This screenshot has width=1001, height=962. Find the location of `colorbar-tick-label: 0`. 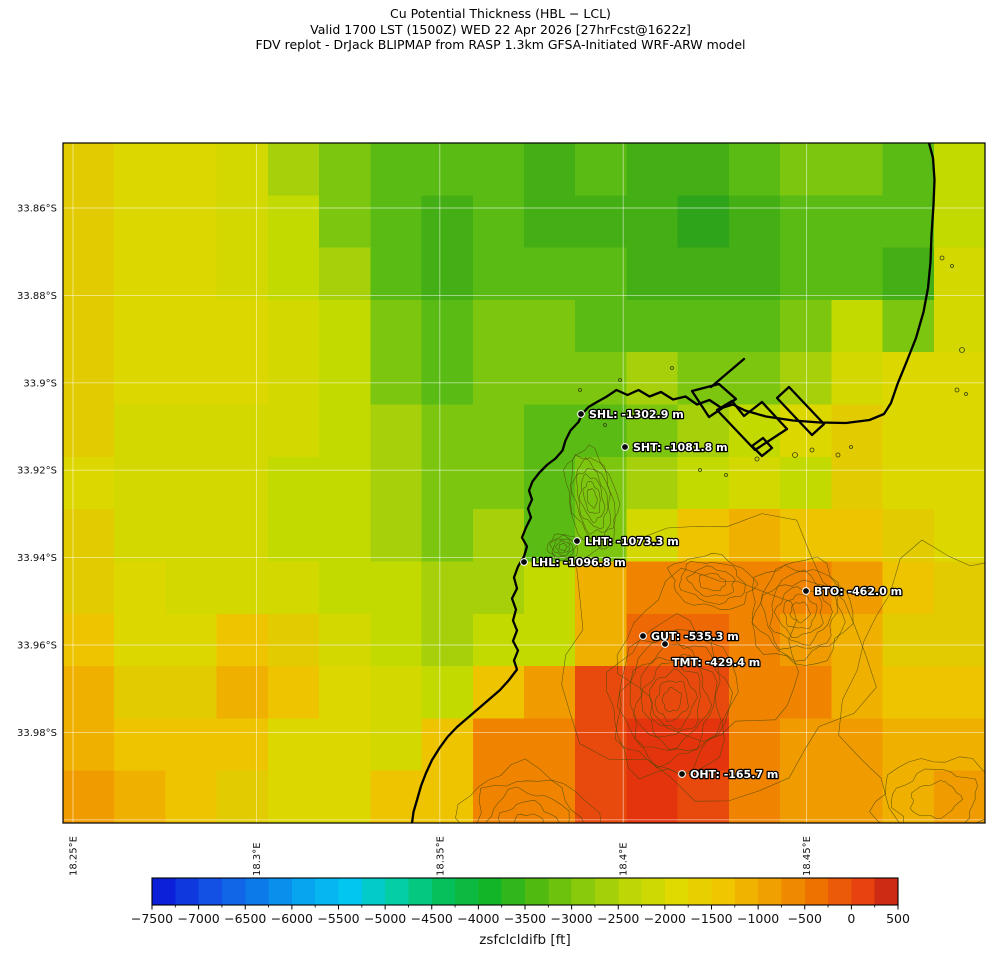

colorbar-tick-label: 0 is located at coordinates (851, 918).